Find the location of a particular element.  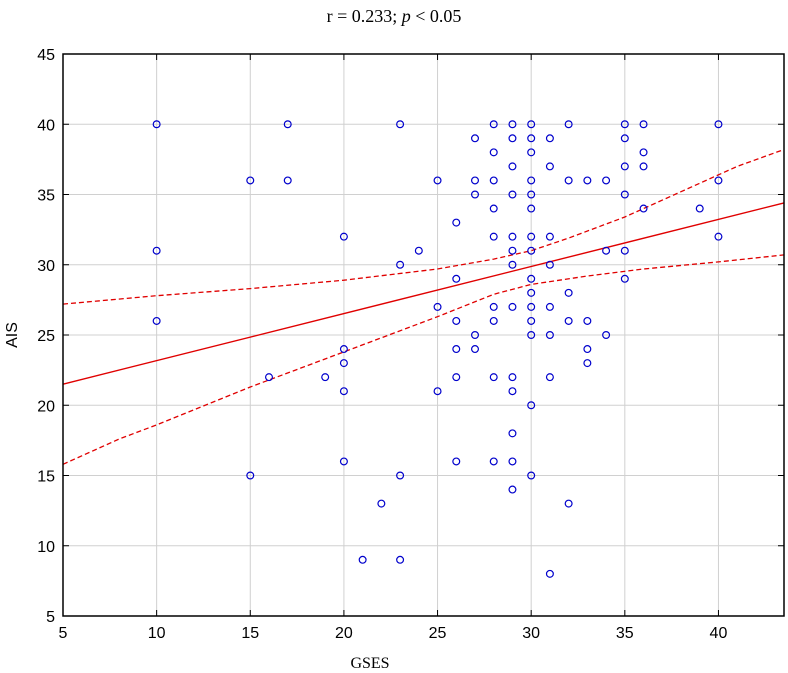

y-tick-label: 20 is located at coordinates (46, 406).